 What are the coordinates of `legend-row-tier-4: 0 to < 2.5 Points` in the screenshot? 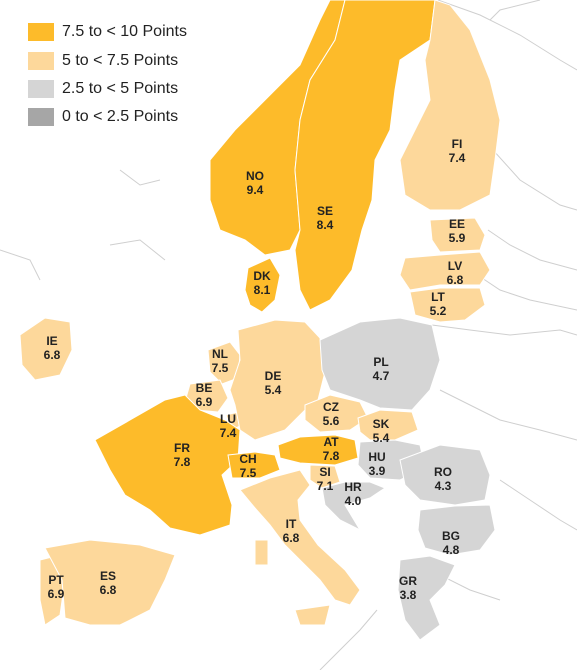 It's located at (103, 117).